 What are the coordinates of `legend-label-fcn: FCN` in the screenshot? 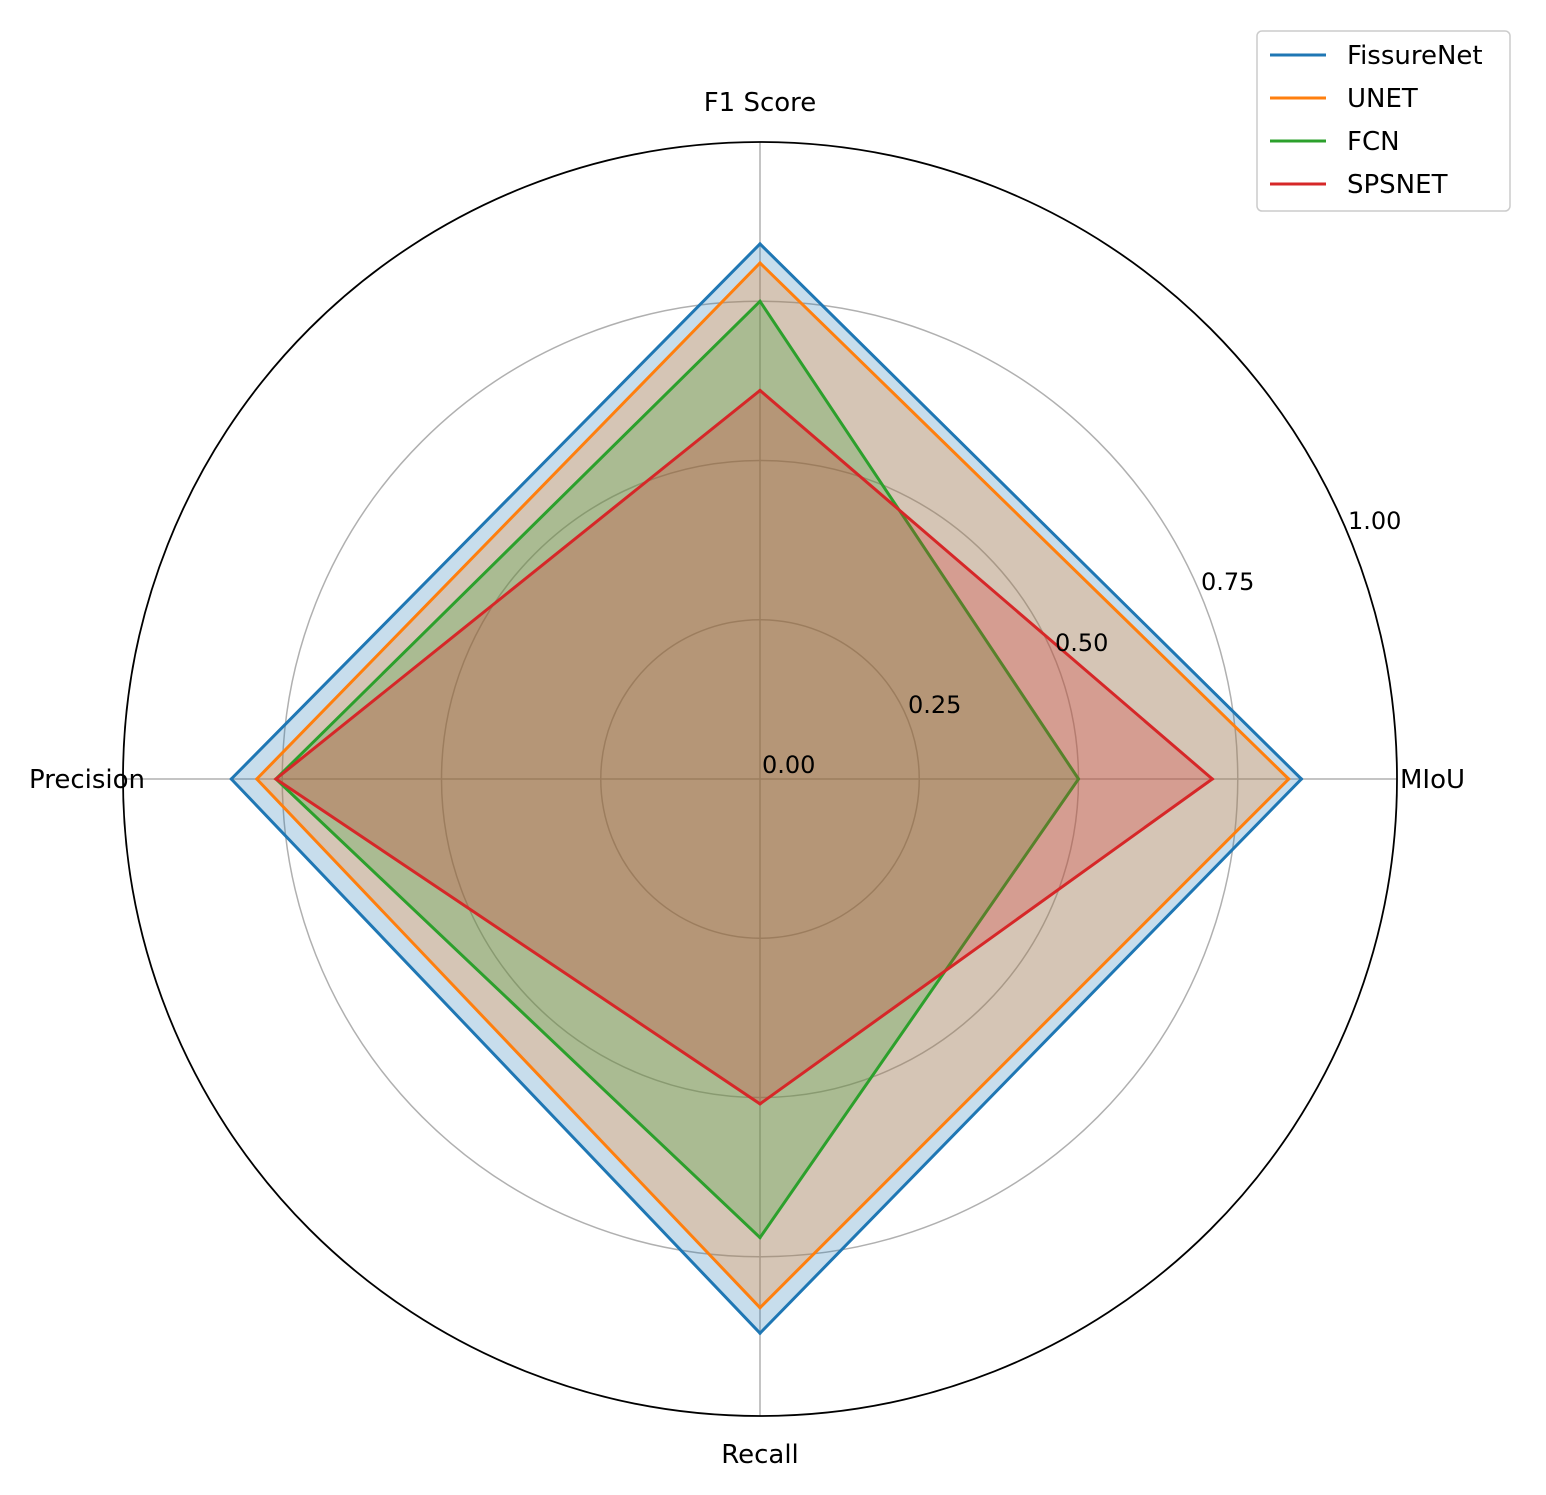 It's located at (1373, 142).